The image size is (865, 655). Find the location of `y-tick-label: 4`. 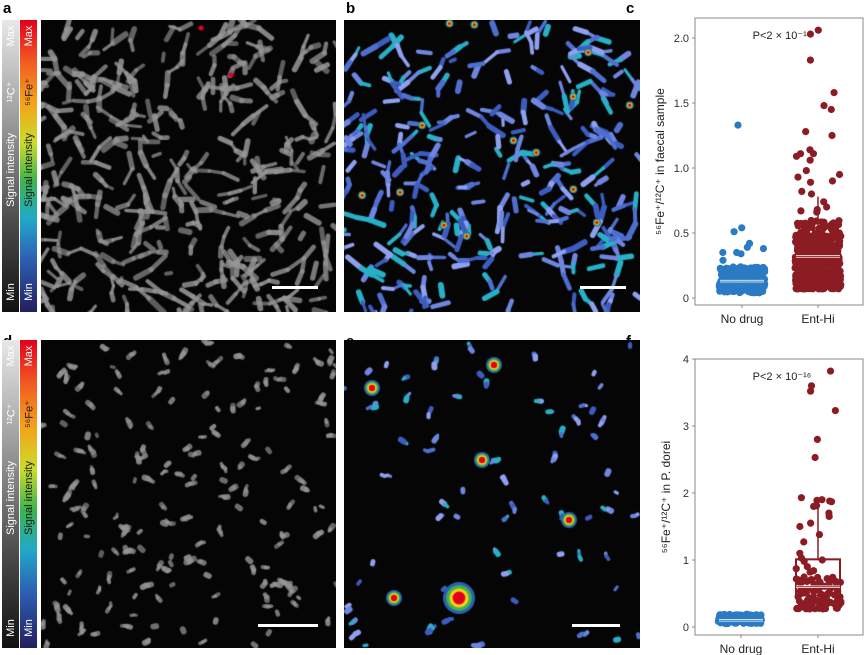

y-tick-label: 4 is located at coordinates (686, 360).